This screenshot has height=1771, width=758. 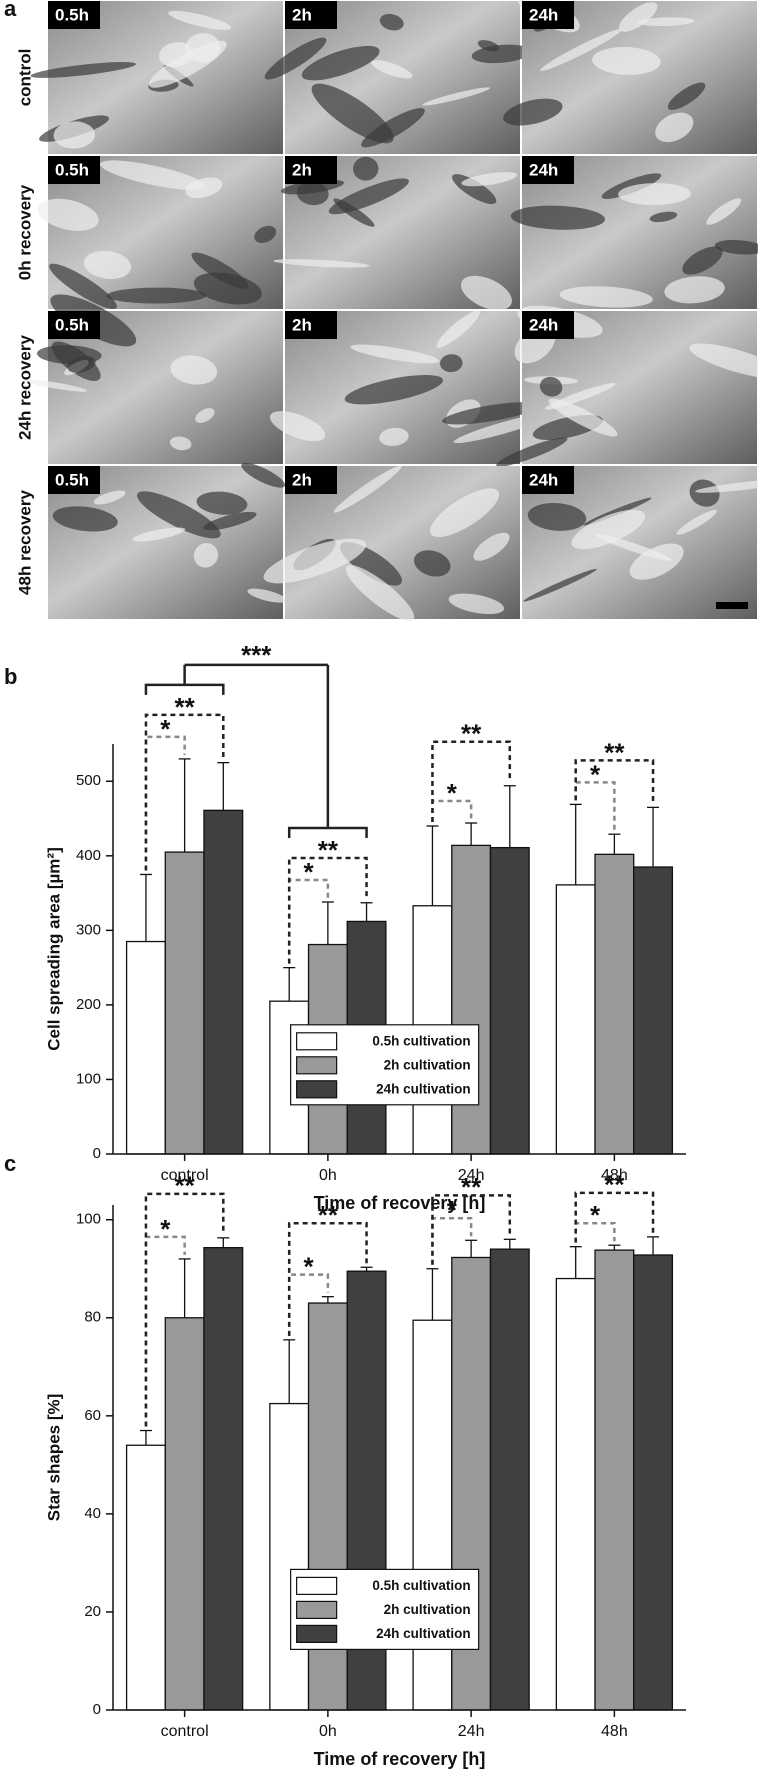 What do you see at coordinates (24, 542) in the screenshot?
I see `row-label: 48h recovery` at bounding box center [24, 542].